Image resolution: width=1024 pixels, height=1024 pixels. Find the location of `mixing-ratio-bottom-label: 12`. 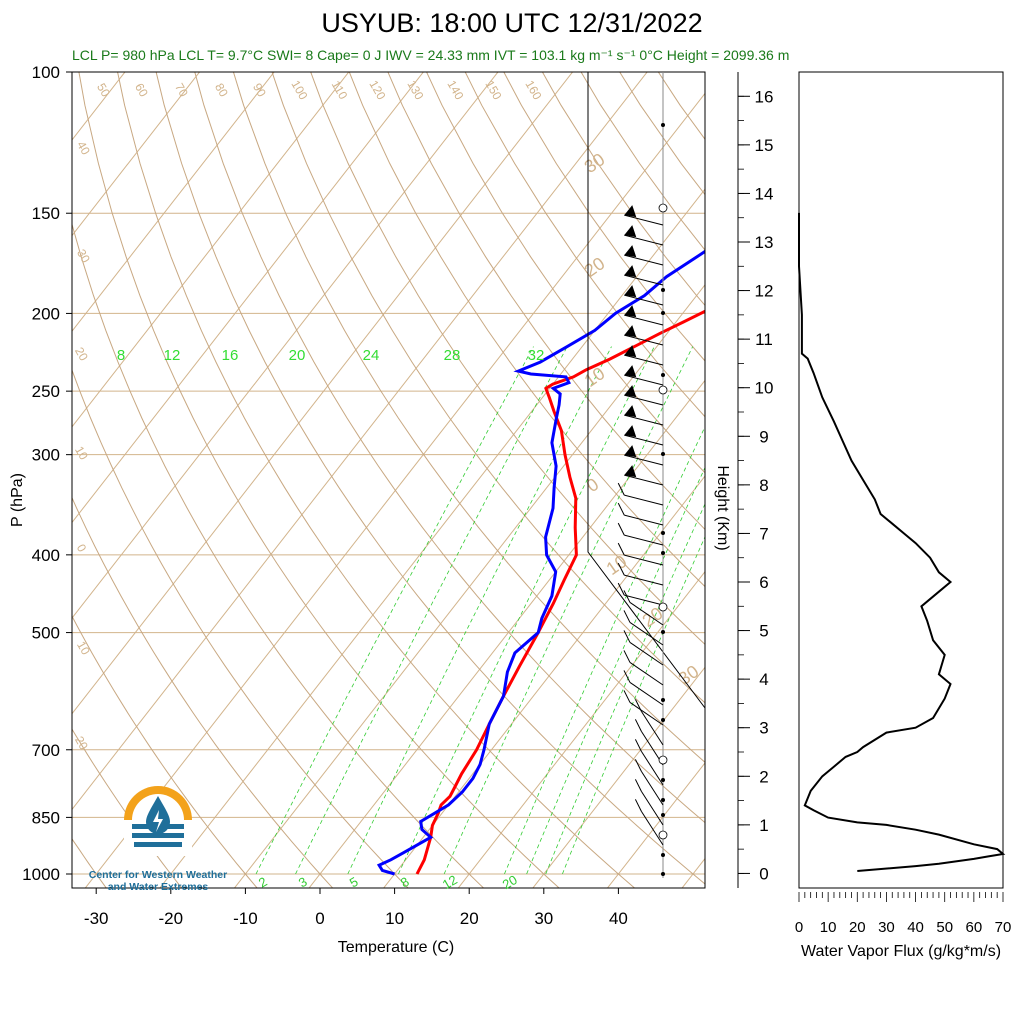

mixing-ratio-bottom-label: 12 is located at coordinates (450, 882).